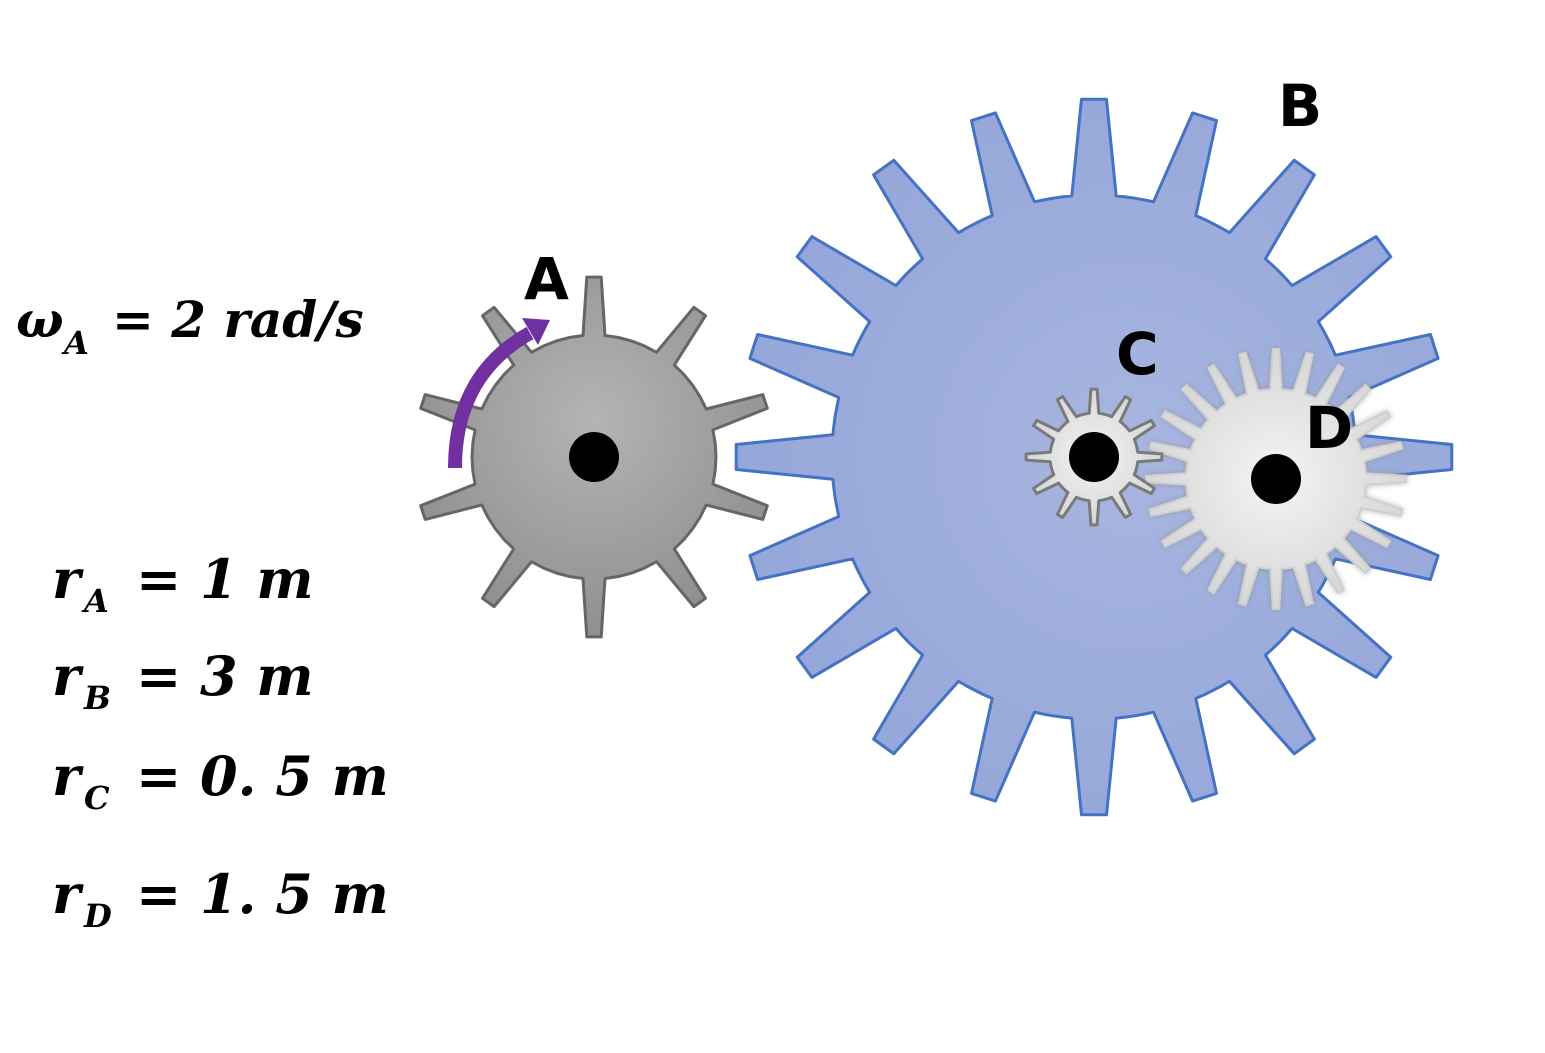 Image resolution: width=1545 pixels, height=1053 pixels. What do you see at coordinates (40, 319) in the screenshot?
I see `omega-symbol: ω` at bounding box center [40, 319].